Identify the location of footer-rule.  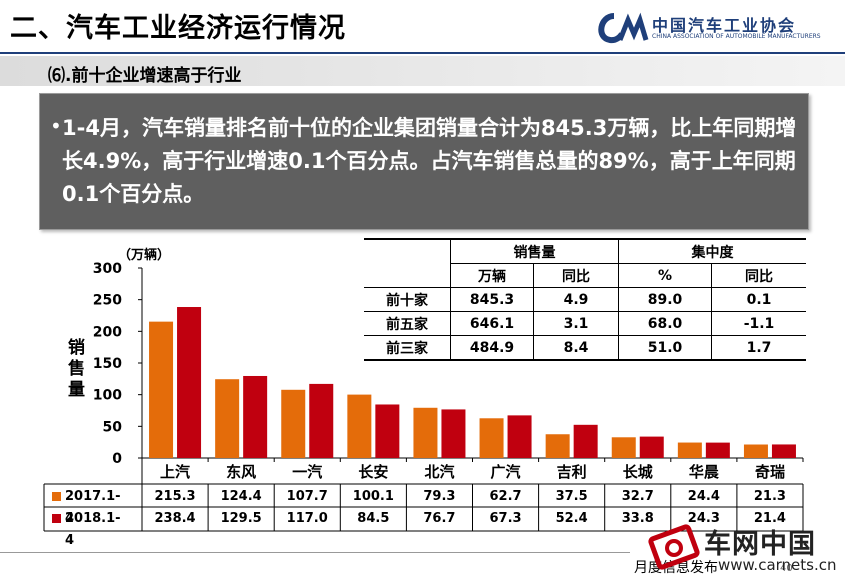
(315, 552).